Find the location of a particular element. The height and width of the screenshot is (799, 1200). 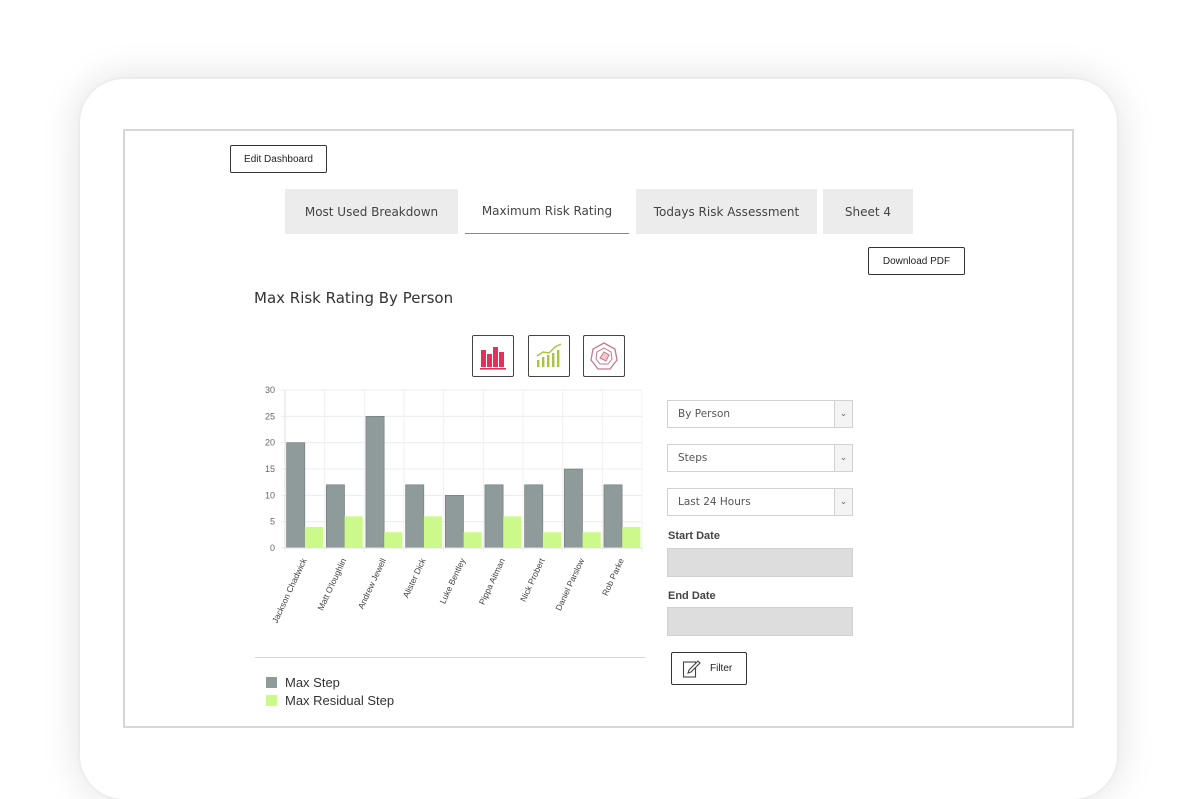

radar-chart-button is located at coordinates (604, 356).